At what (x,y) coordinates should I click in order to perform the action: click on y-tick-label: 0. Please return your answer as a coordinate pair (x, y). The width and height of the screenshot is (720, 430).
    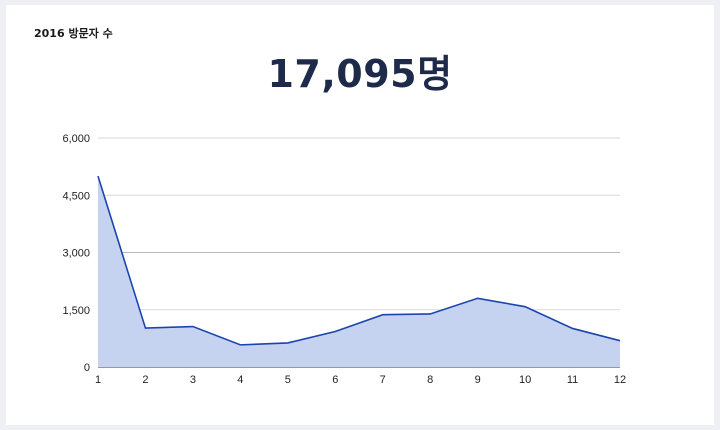
    Looking at the image, I should click on (87, 368).